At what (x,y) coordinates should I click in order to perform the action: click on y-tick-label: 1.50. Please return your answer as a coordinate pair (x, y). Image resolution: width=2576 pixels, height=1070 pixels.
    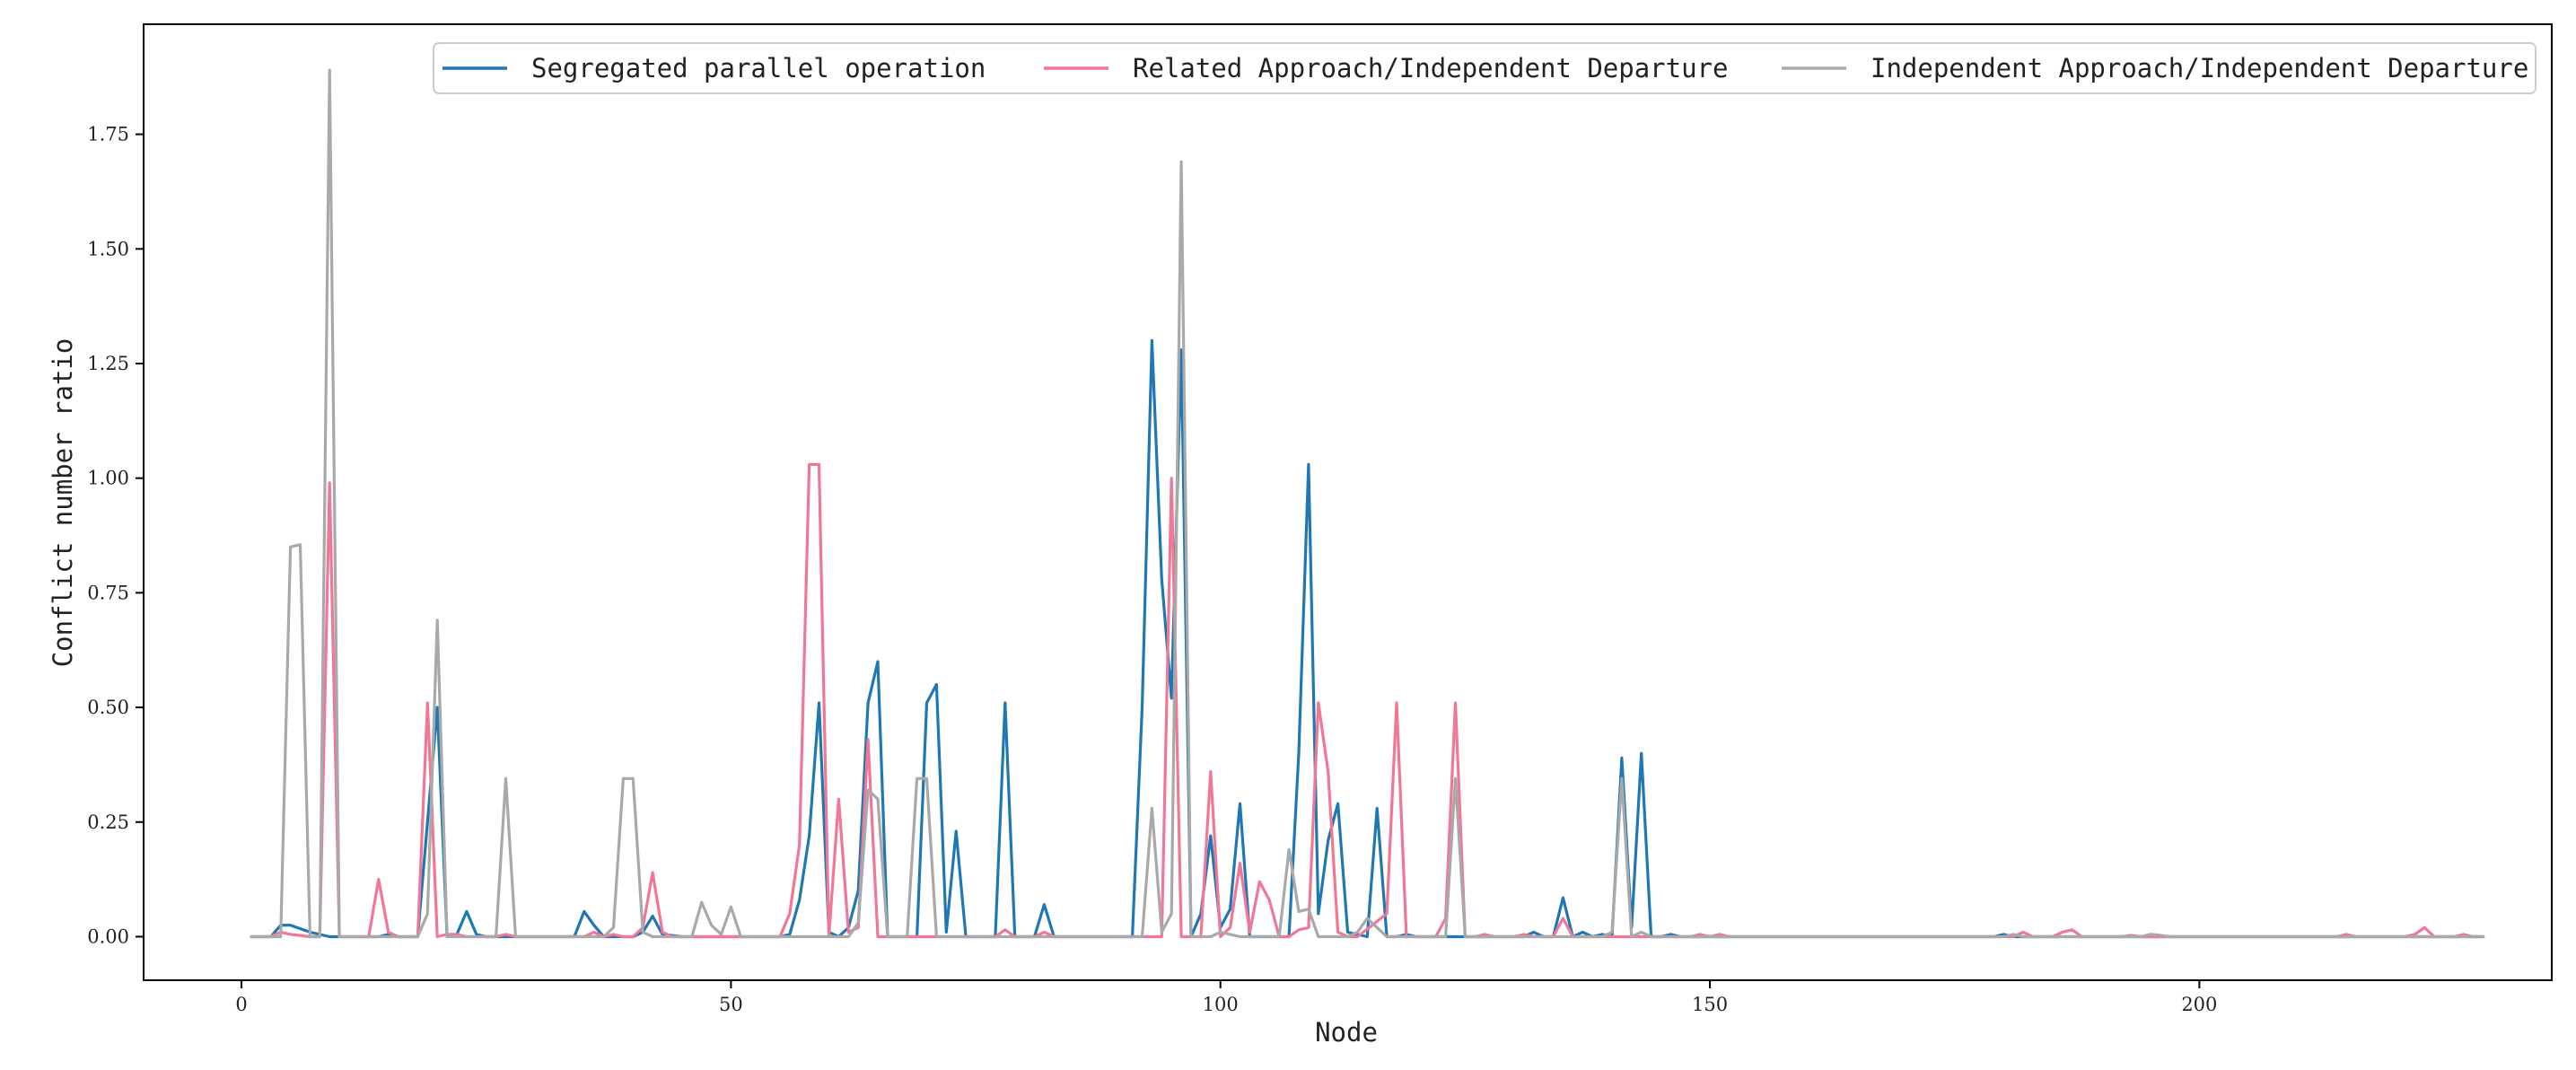
    Looking at the image, I should click on (108, 248).